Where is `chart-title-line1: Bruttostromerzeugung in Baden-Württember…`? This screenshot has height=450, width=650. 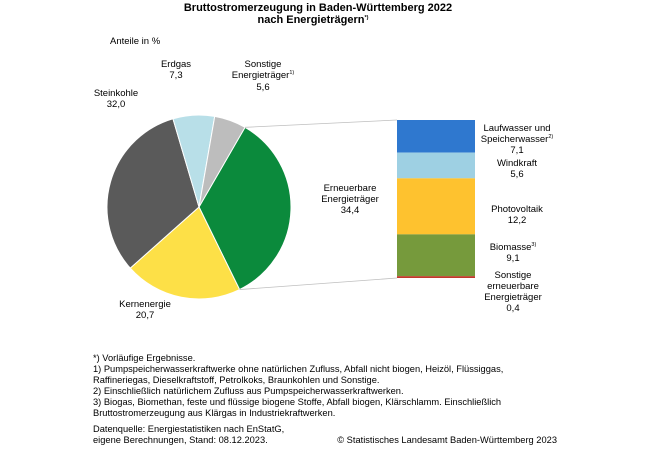 chart-title-line1: Bruttostromerzeugung in Baden-Württember… is located at coordinates (318, 8).